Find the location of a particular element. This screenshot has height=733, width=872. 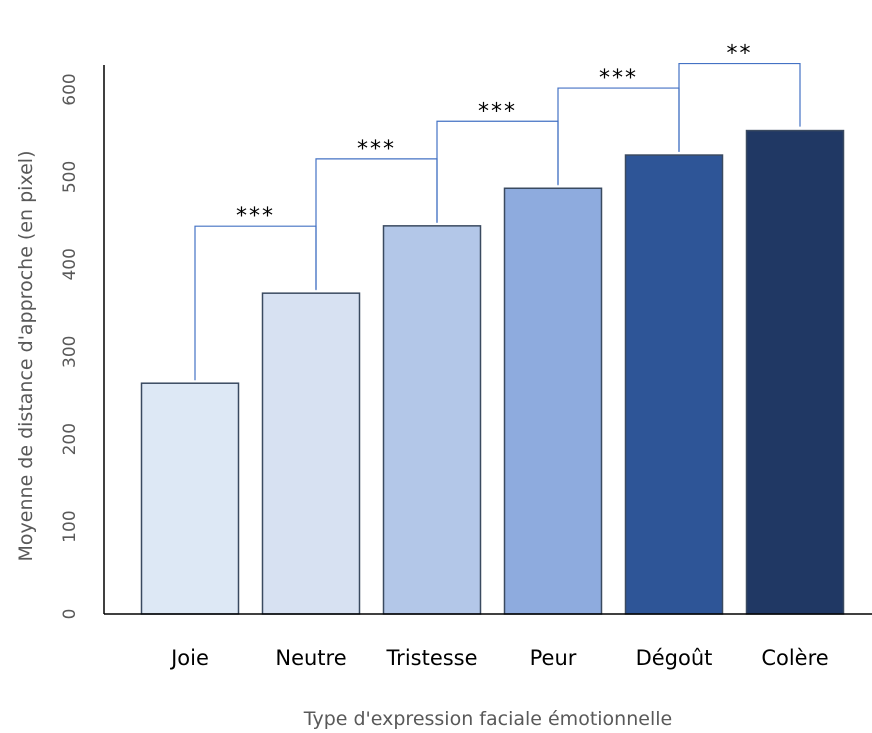

category-label: Peur is located at coordinates (553, 658).